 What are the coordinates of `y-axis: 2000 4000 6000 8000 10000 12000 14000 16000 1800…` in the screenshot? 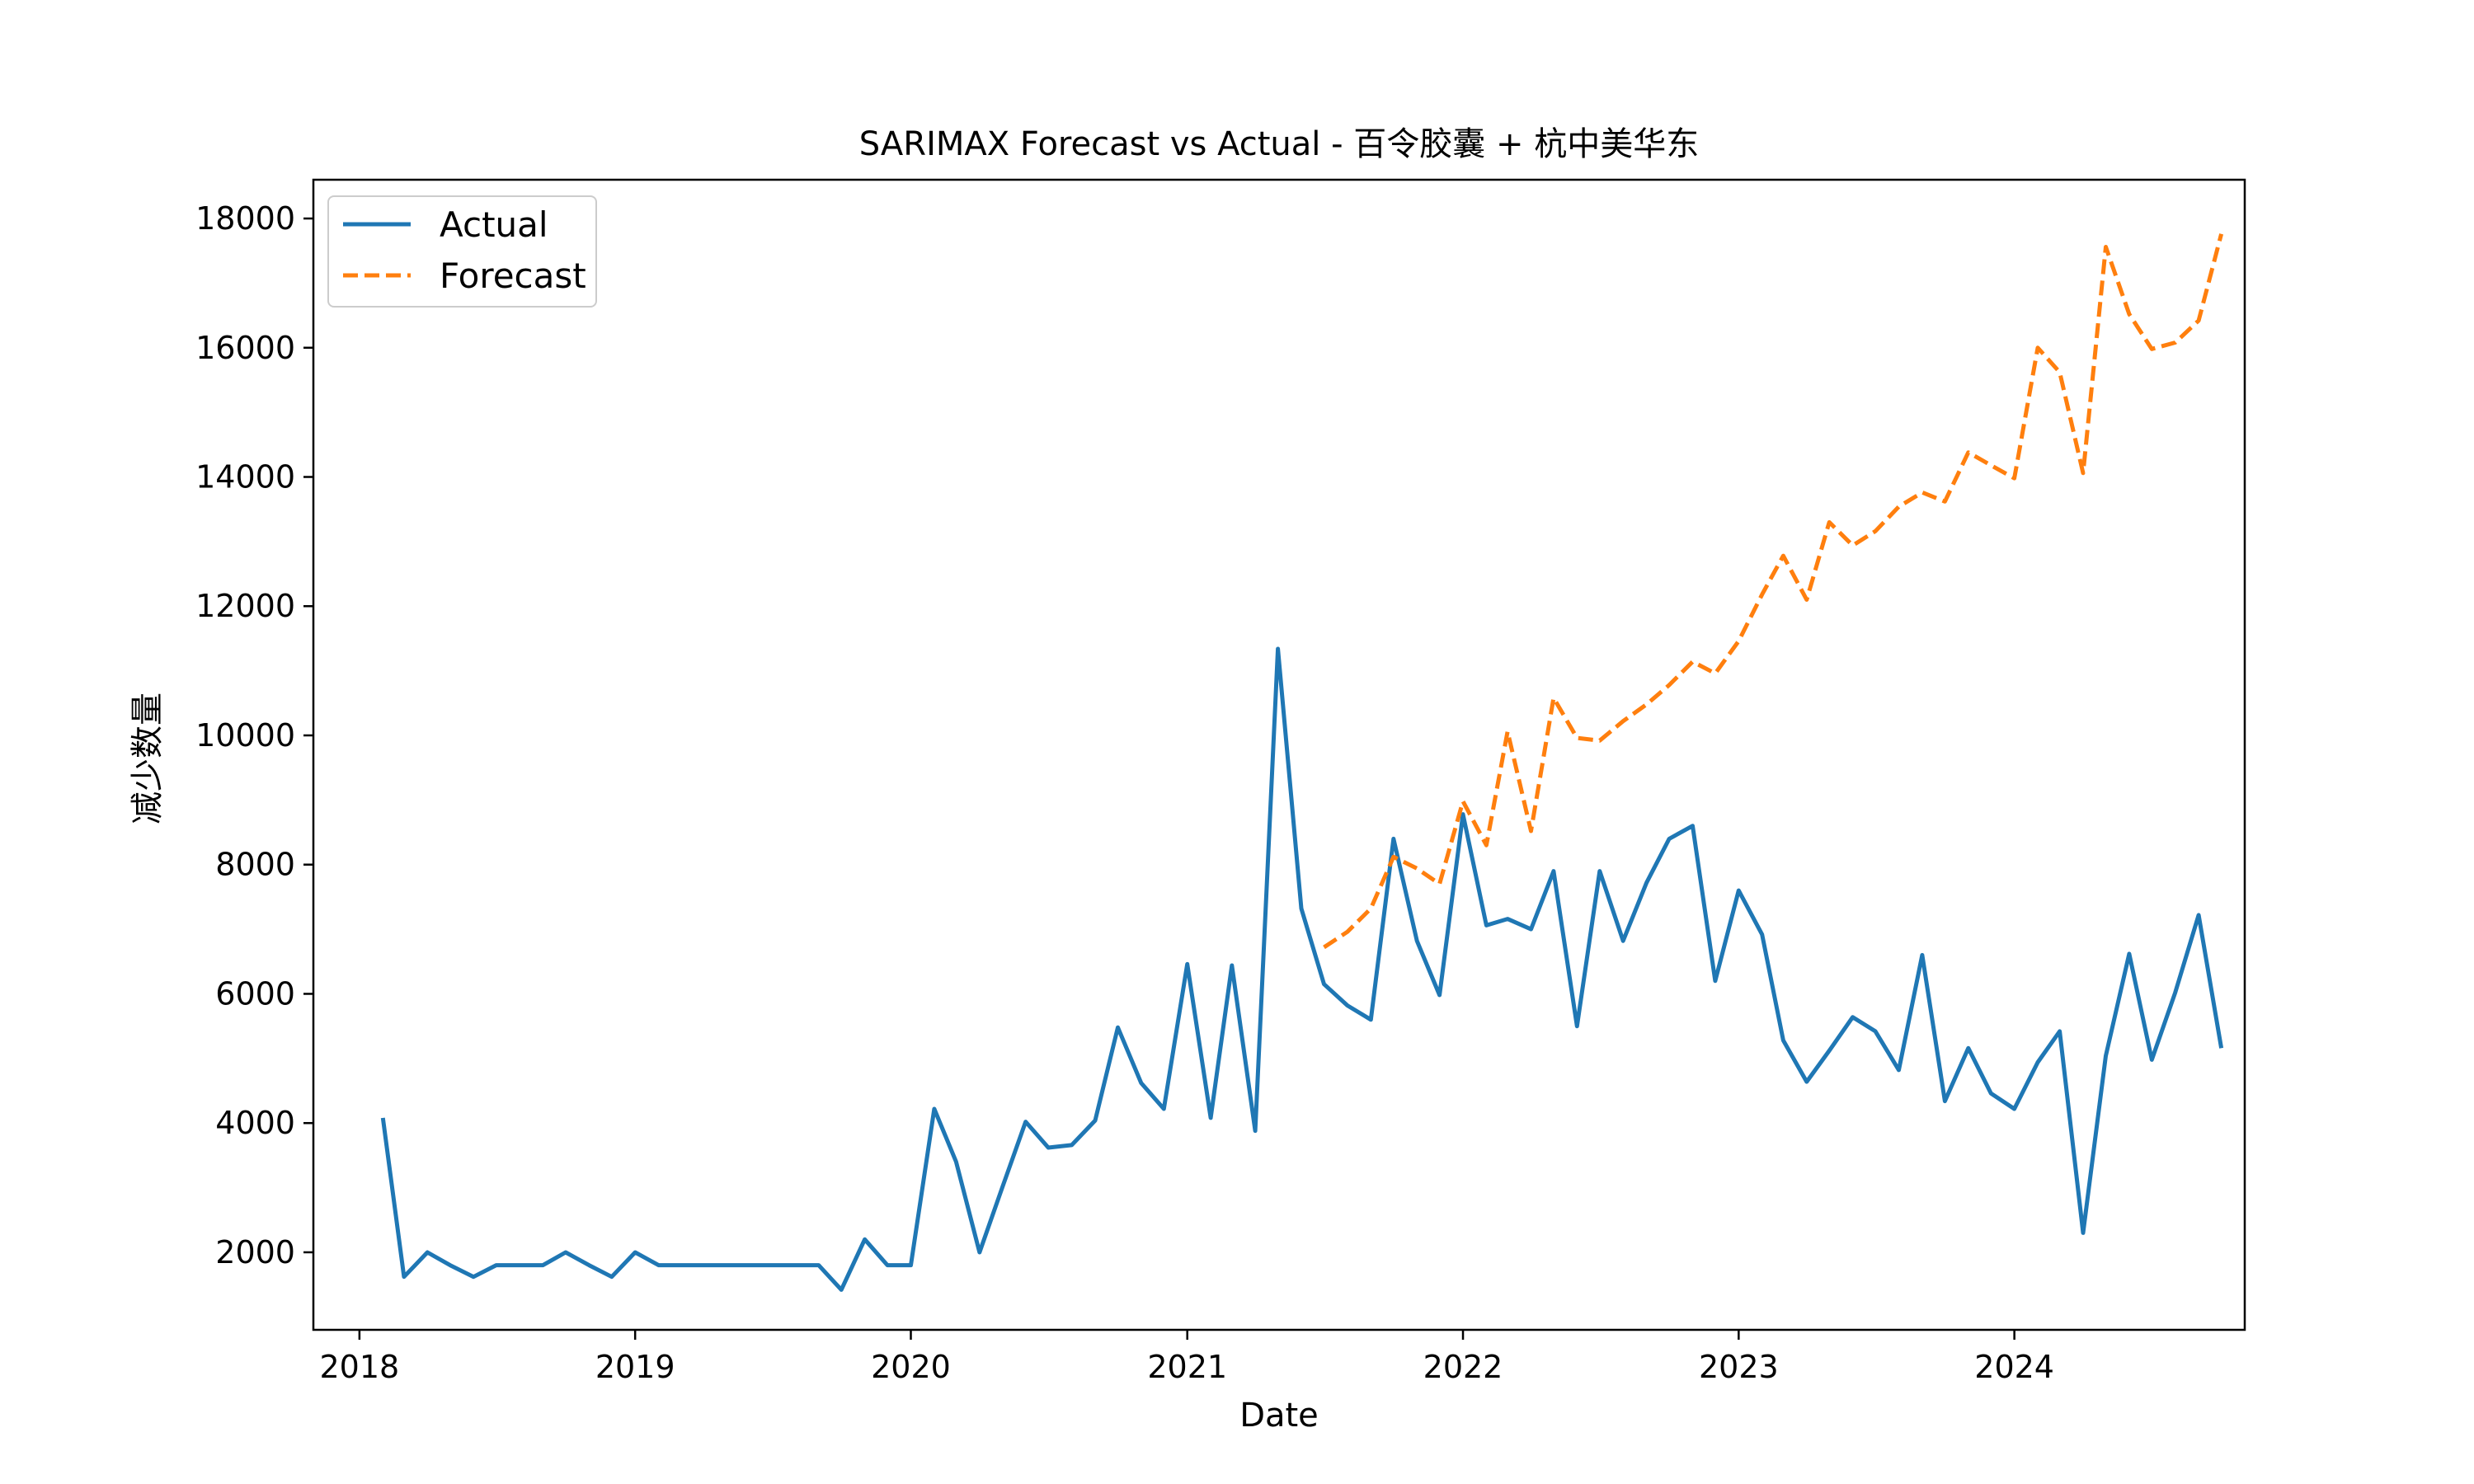 It's located at (254, 735).